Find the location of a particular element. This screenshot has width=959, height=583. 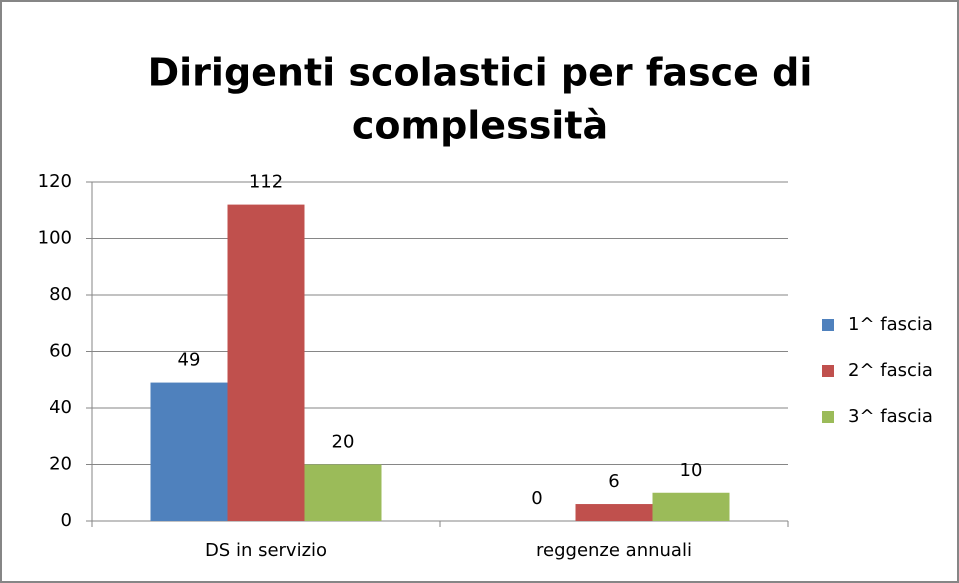

y-tick-label: 60 is located at coordinates (60, 351).